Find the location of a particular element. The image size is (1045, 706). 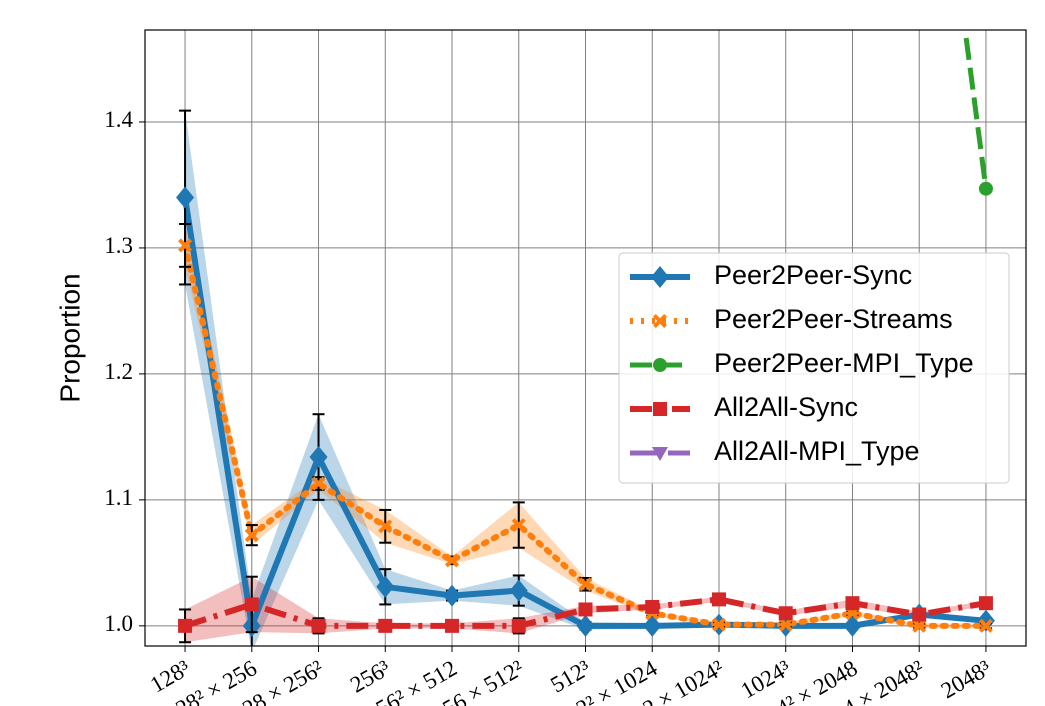

y-tick-label: 1.0 is located at coordinates (118, 623).